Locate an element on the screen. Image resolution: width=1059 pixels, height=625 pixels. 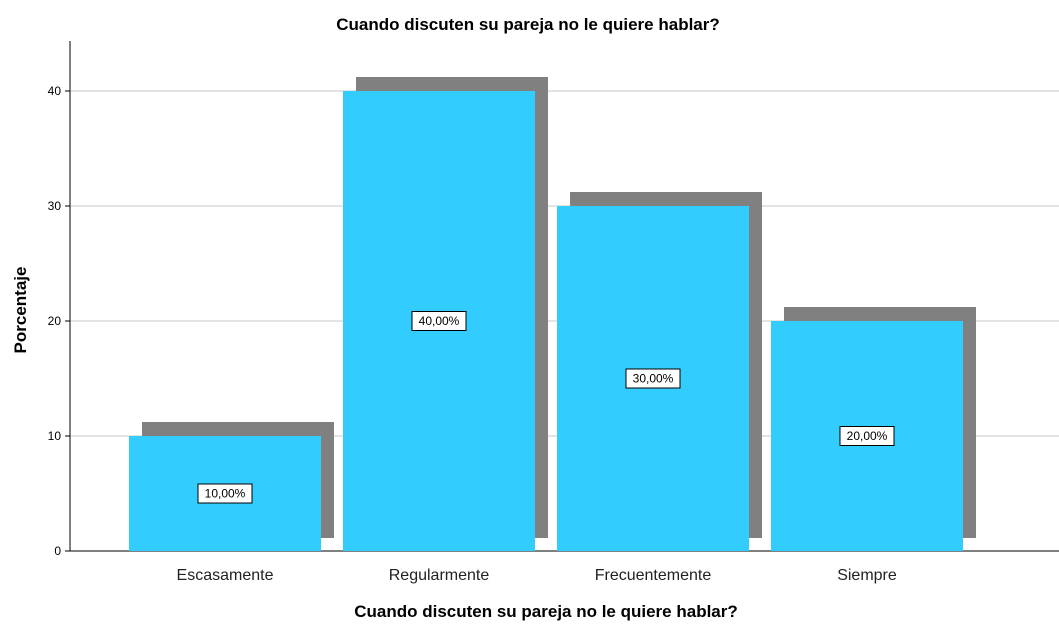
x-tick-label-frecuentemente: Frecuentemente is located at coordinates (653, 575).